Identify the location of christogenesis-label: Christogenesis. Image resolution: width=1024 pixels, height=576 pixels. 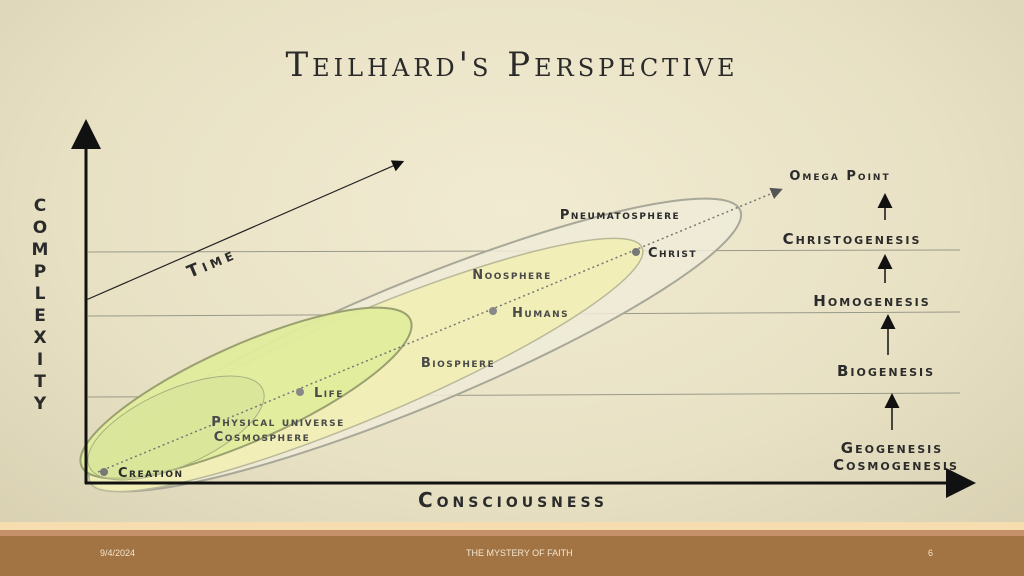
(852, 239).